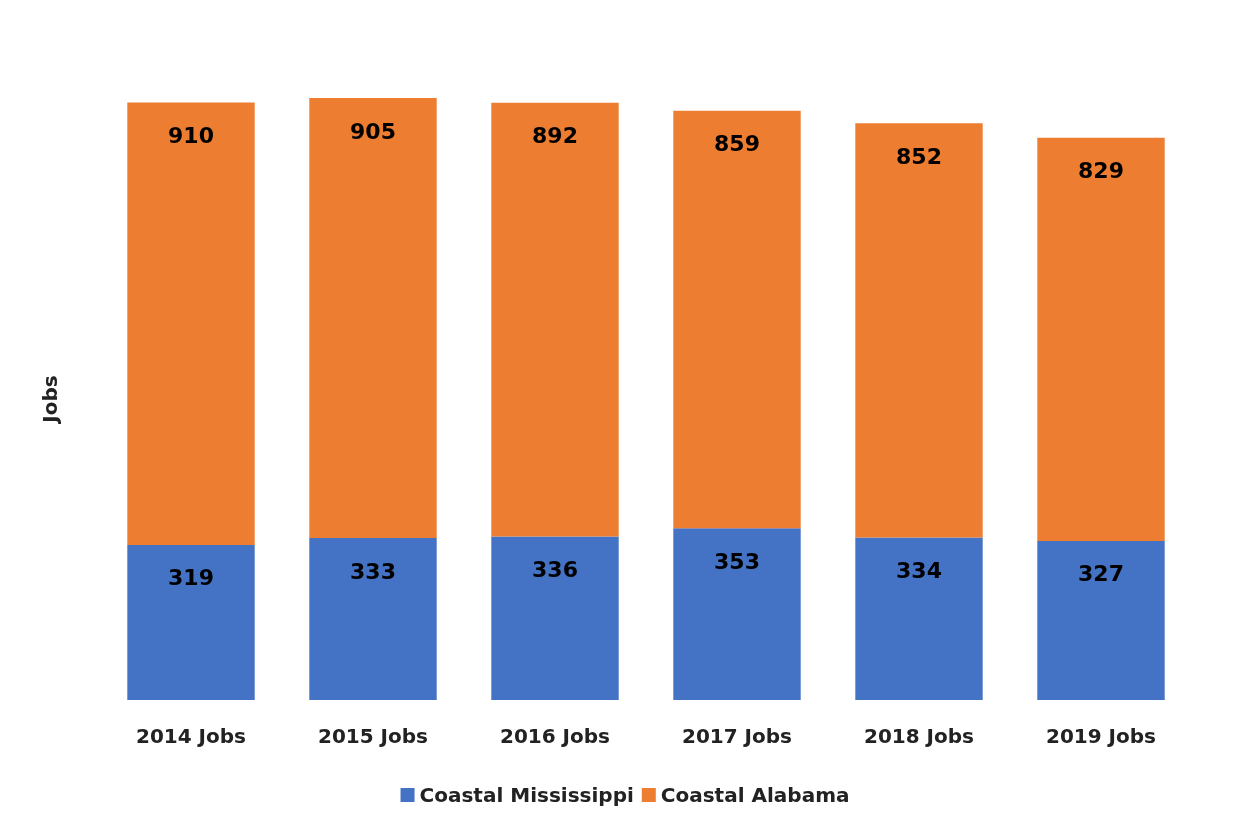 This screenshot has width=1250, height=828. Describe the element at coordinates (755, 795) in the screenshot. I see `legend-label: Coastal Alabama` at that location.